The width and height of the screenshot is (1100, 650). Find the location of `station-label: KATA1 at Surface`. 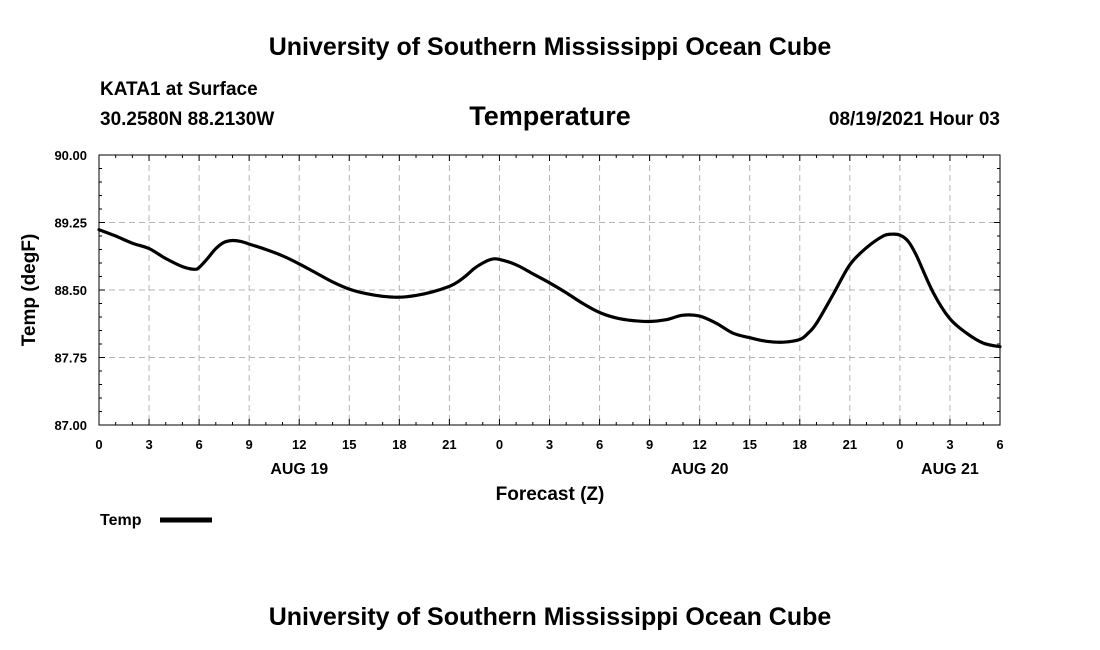

station-label: KATA1 at Surface is located at coordinates (179, 89).